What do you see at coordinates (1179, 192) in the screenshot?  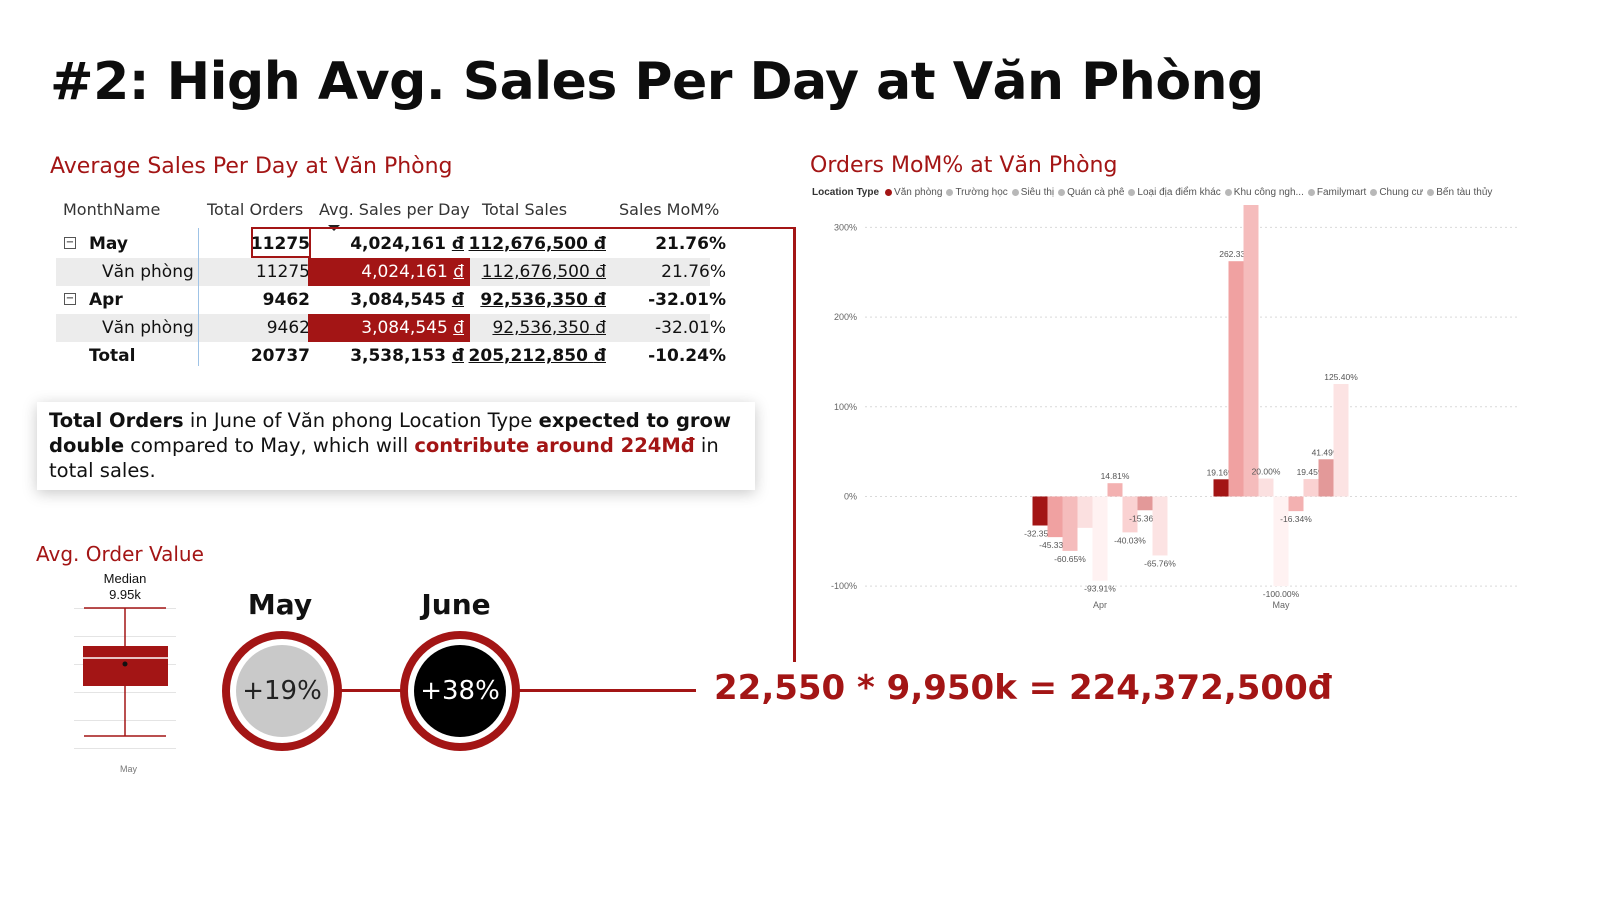 I see `legend-label: Loại địa điểm khác` at bounding box center [1179, 192].